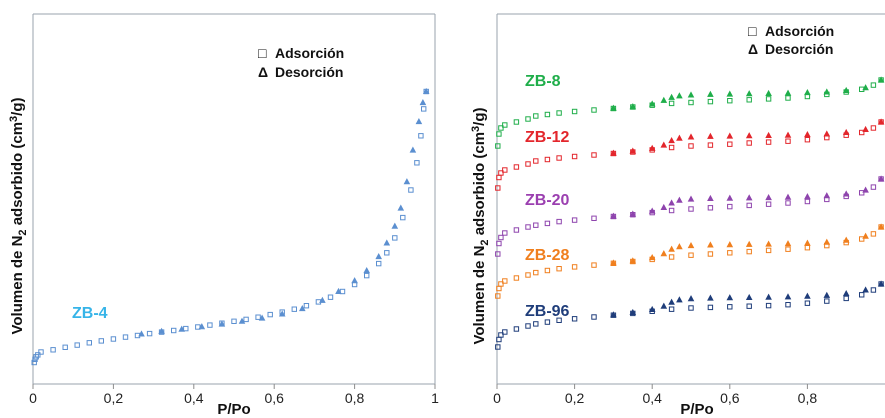 This screenshot has width=885, height=418. Describe the element at coordinates (547, 137) in the screenshot. I see `series-label-zb-12: ZB-12` at that location.